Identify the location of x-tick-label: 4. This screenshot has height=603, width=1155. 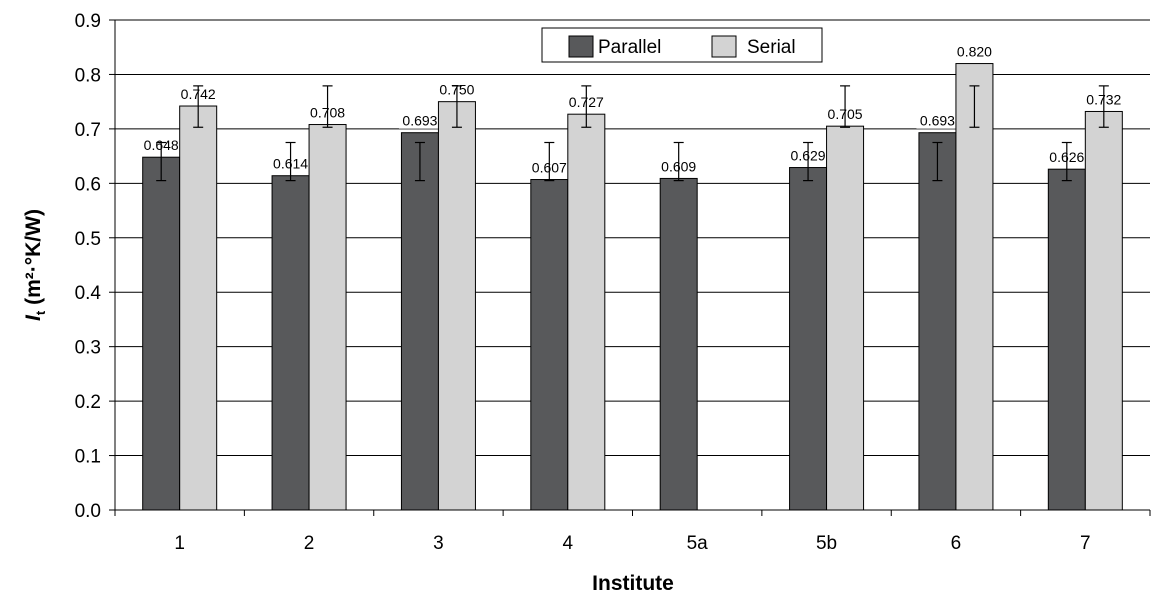
(568, 543).